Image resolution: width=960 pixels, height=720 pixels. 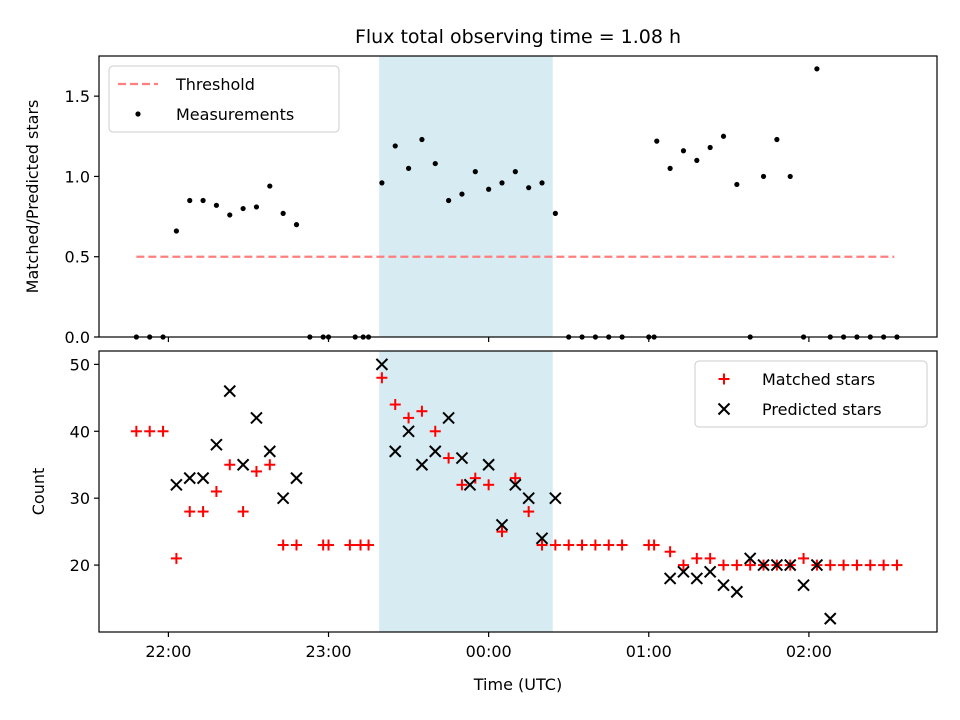 I want to click on y-tick-label: 40, so click(x=80, y=431).